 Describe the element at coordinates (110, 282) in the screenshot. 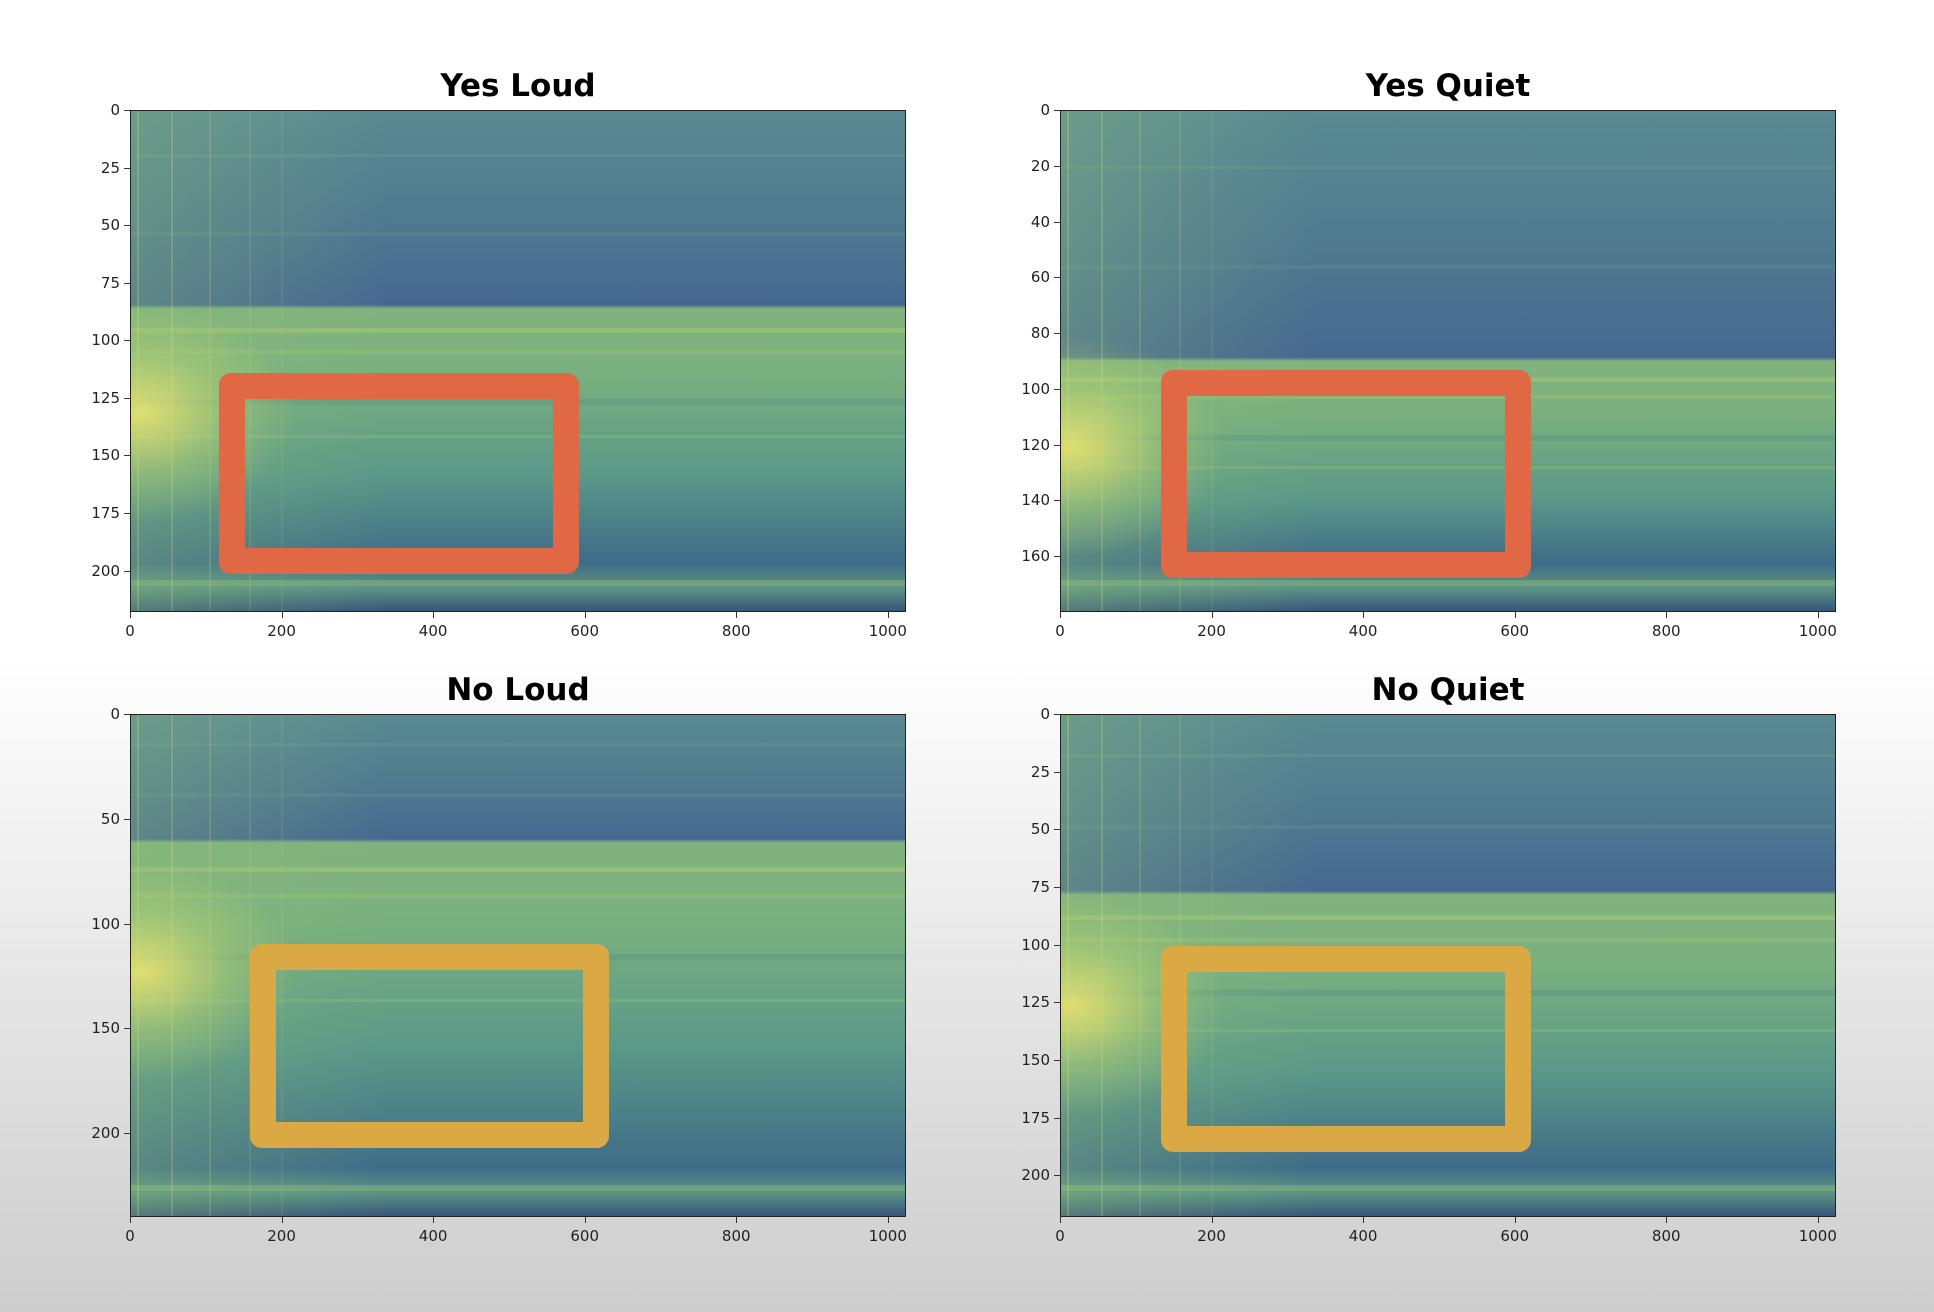

I see `y-tick-label: 75` at that location.